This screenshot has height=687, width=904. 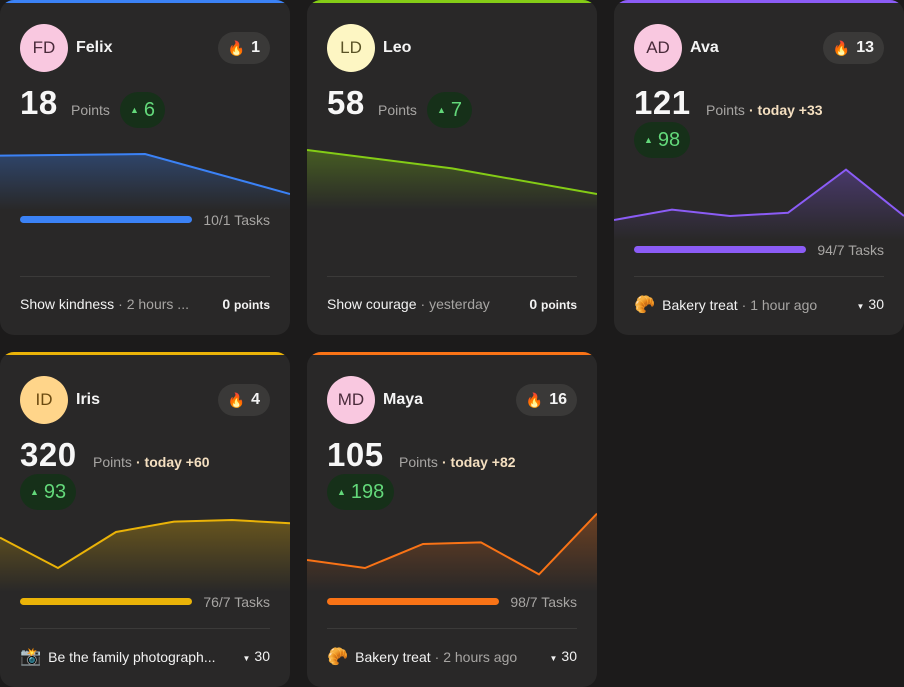 I want to click on avatar: LD, so click(x=351, y=48).